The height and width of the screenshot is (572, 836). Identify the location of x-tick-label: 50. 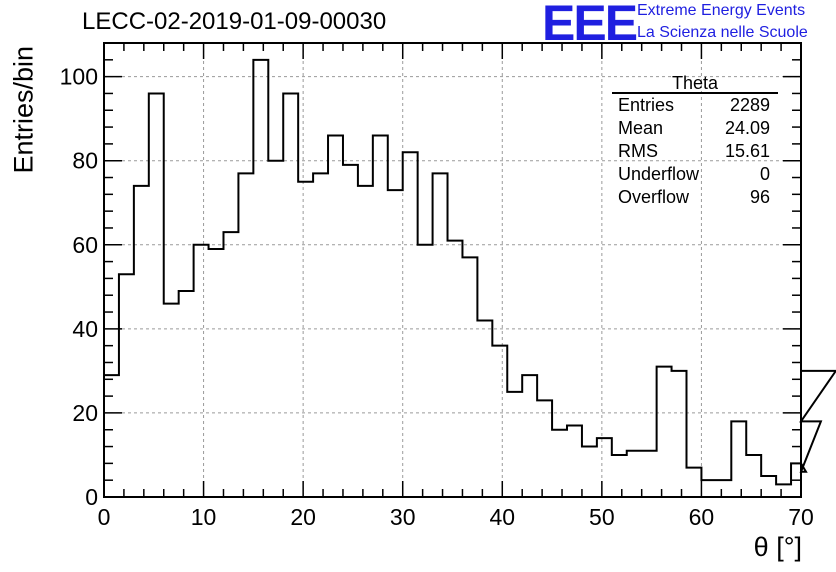
(602, 517).